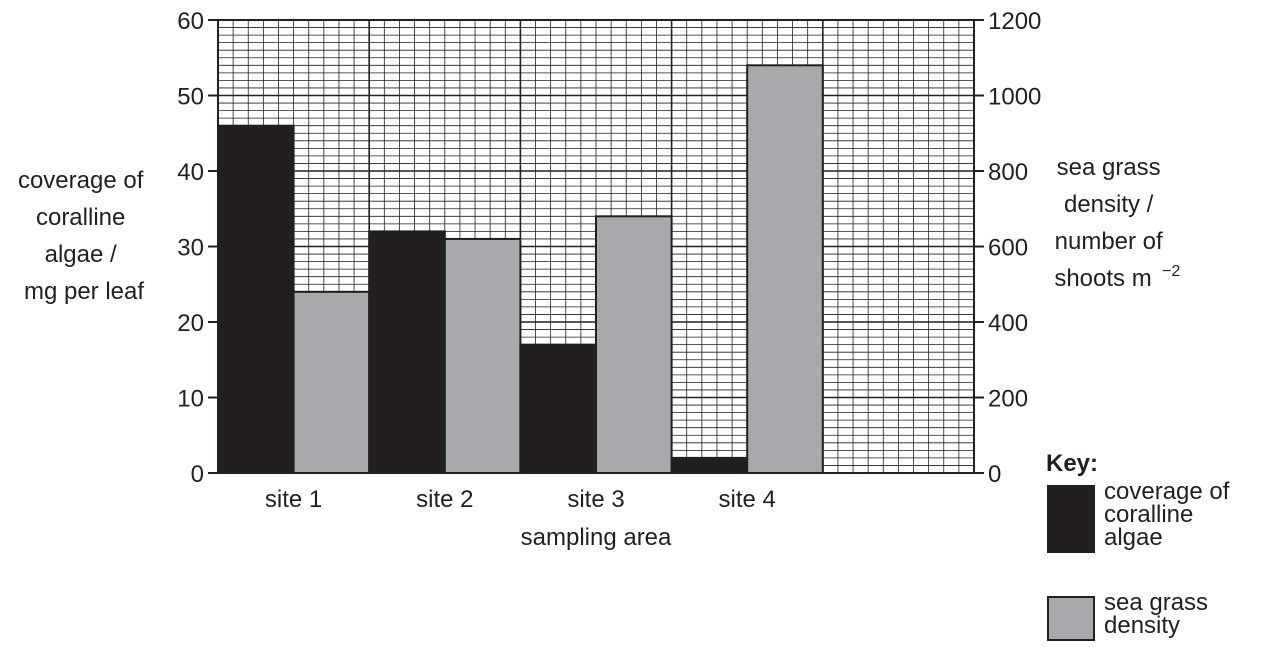 This screenshot has height=647, width=1266. I want to click on left-tick-label: 30, so click(190, 248).